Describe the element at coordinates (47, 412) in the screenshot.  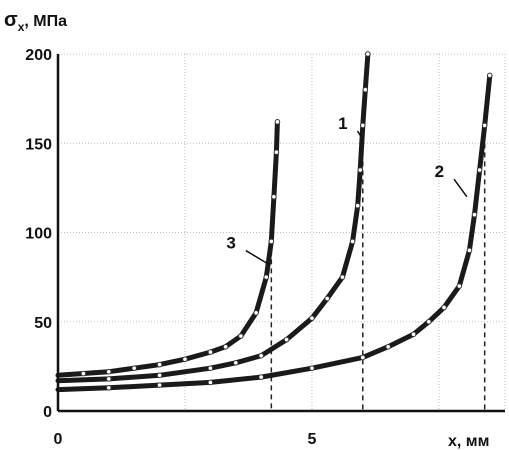
I see `y-tick-label: 0` at that location.